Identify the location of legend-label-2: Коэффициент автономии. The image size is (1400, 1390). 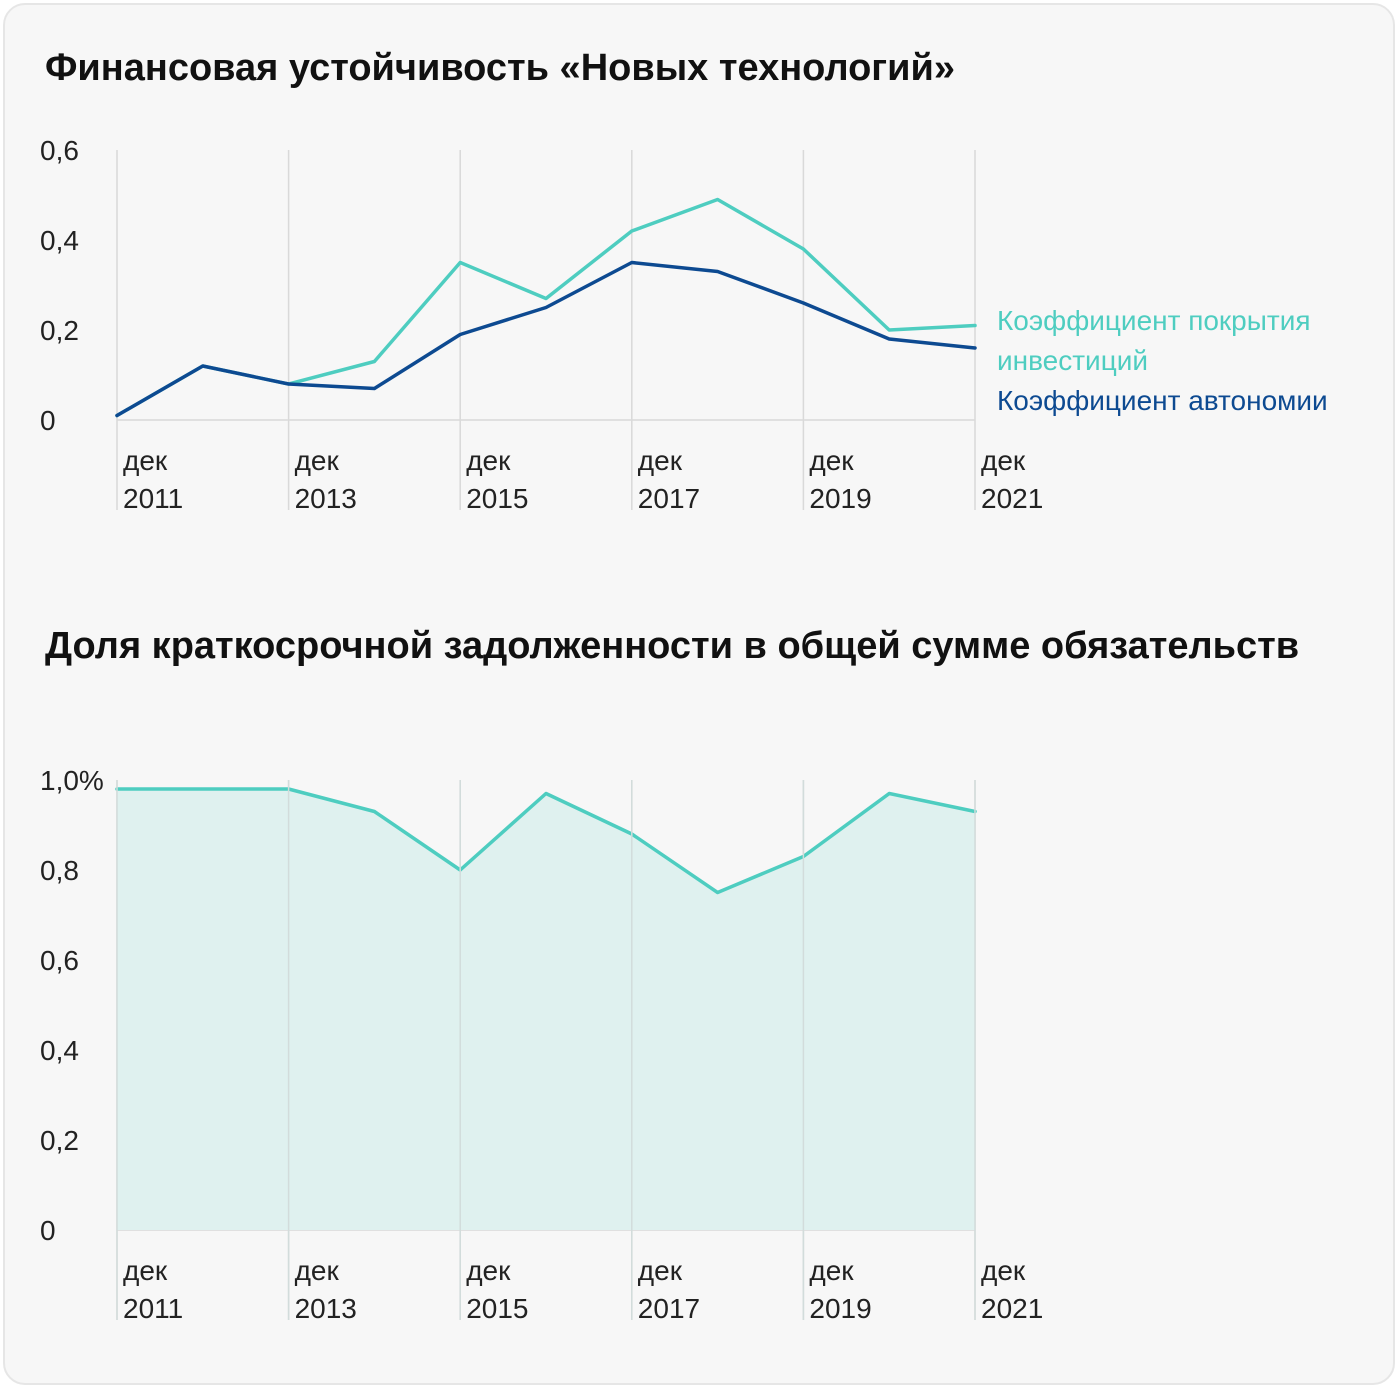
(1162, 400).